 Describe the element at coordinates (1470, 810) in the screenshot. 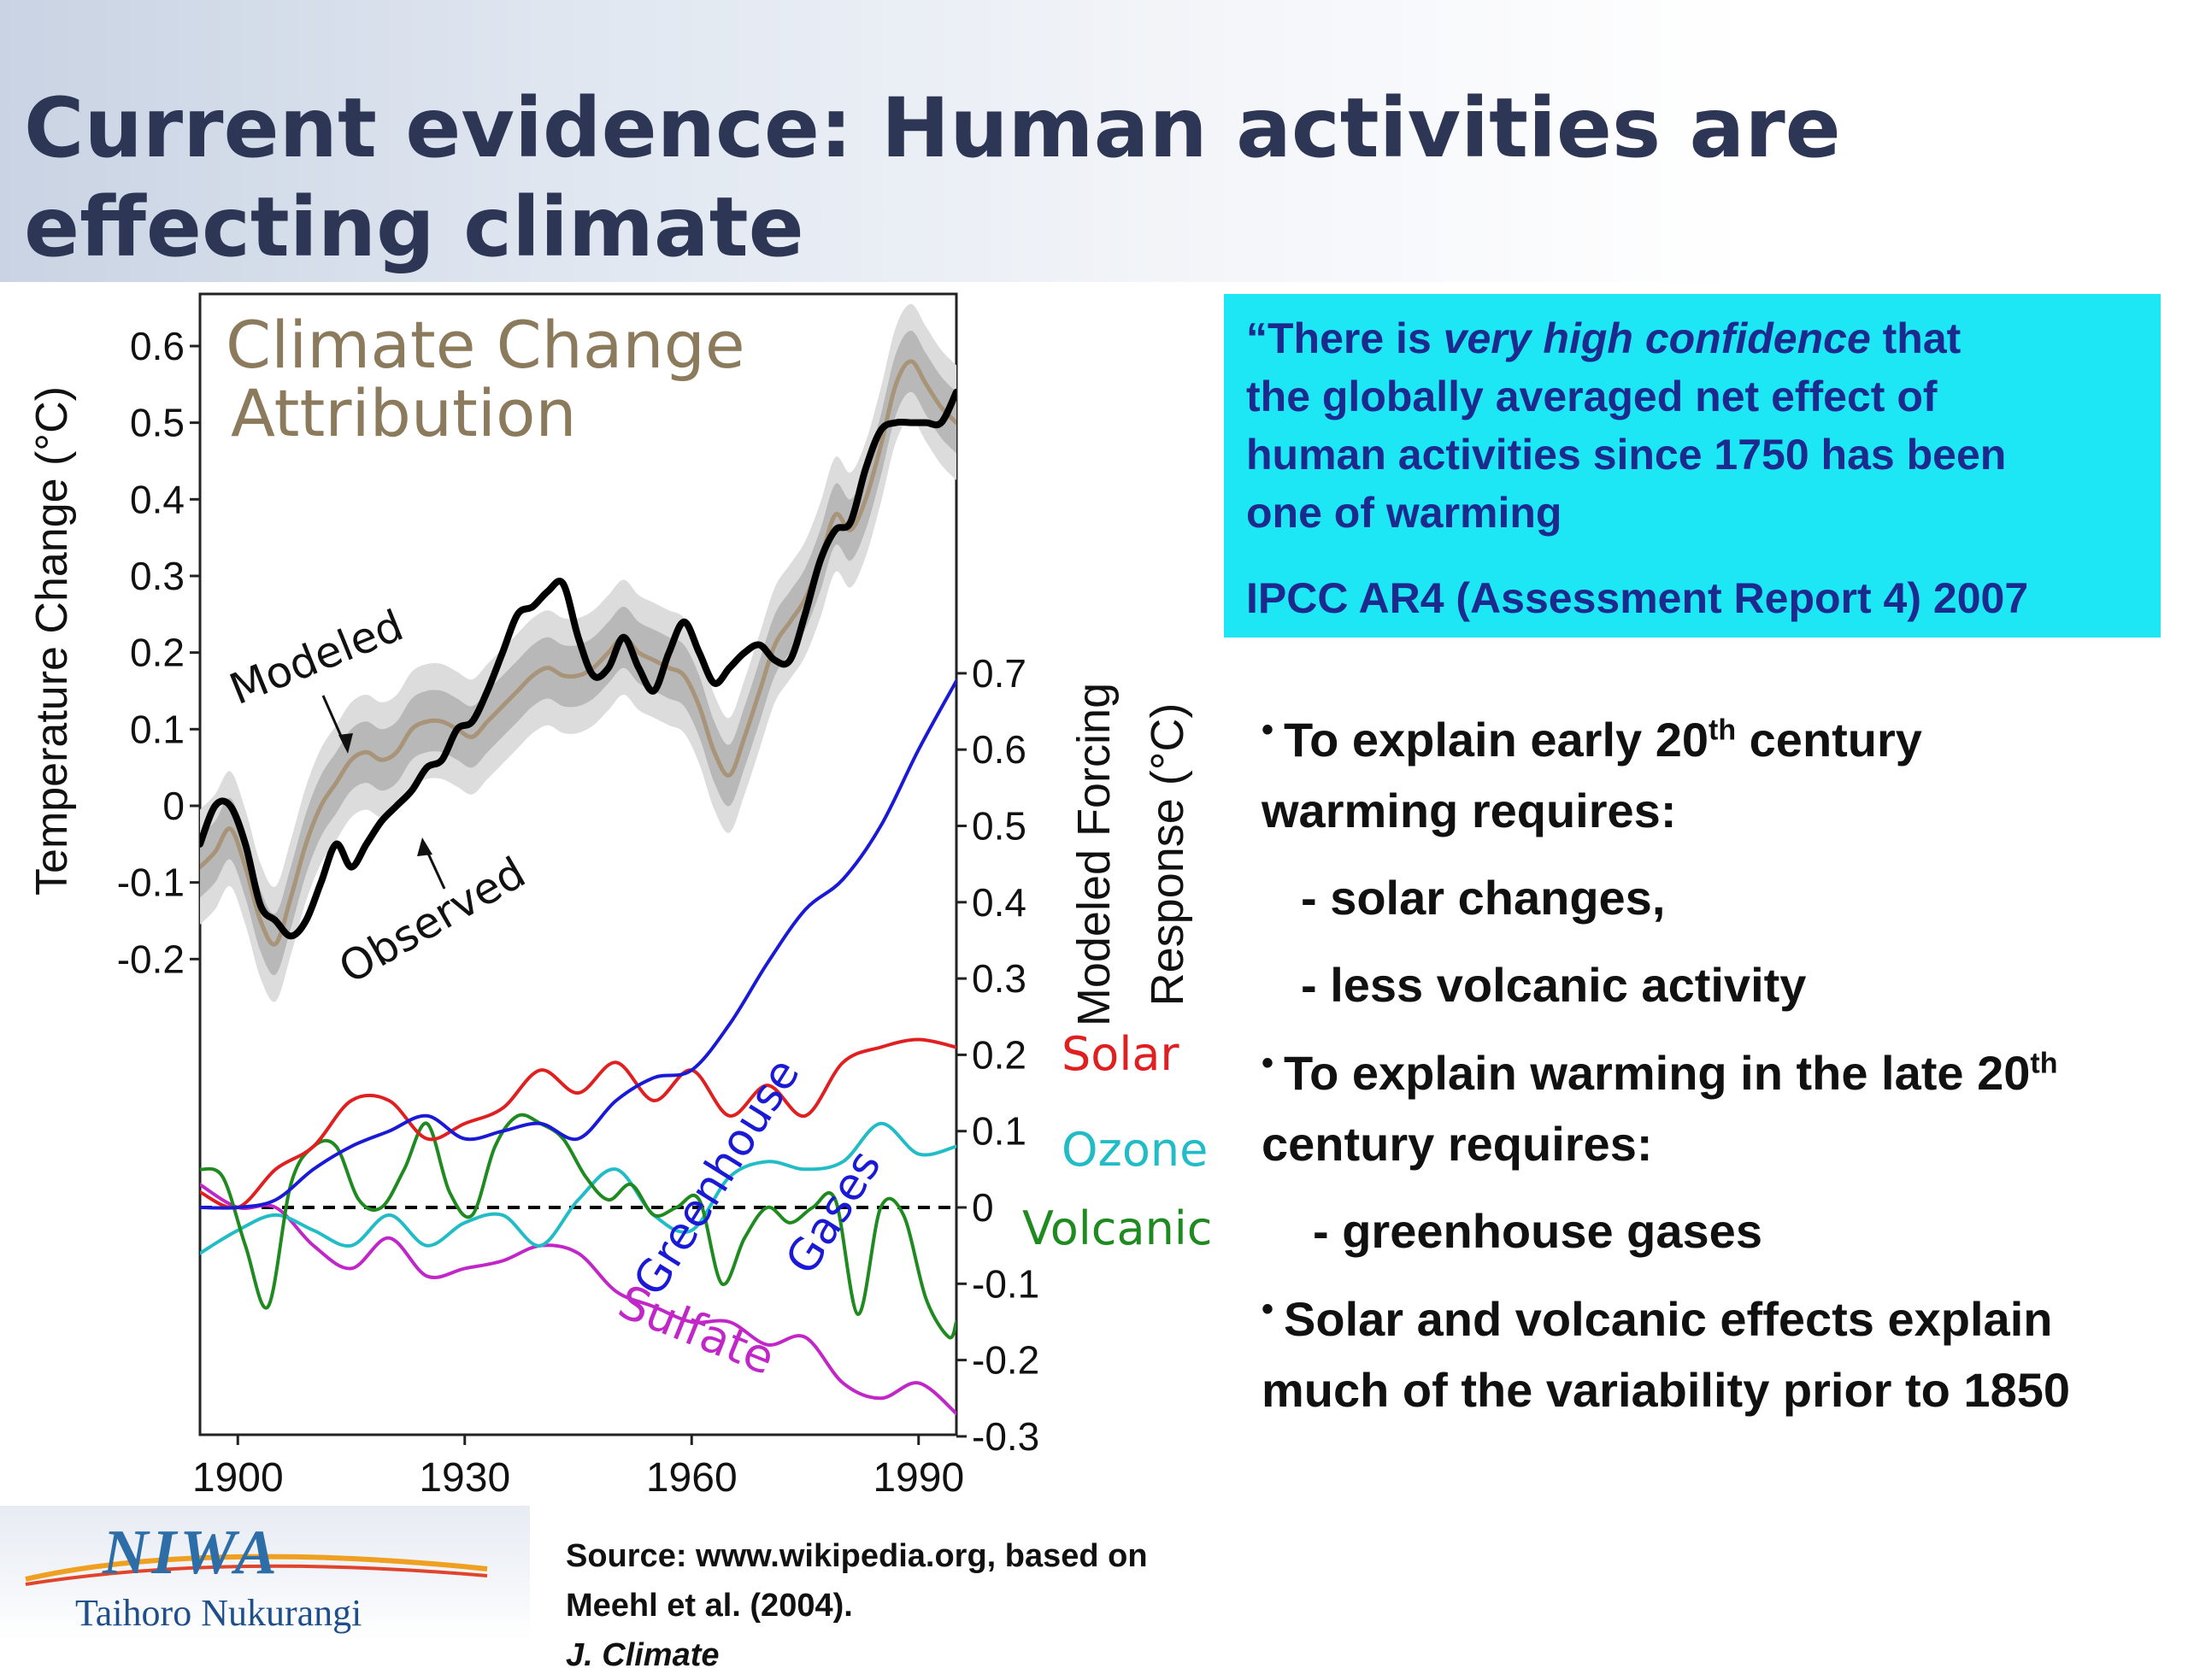

I see `bullet-1-line-2: warming requires:` at that location.